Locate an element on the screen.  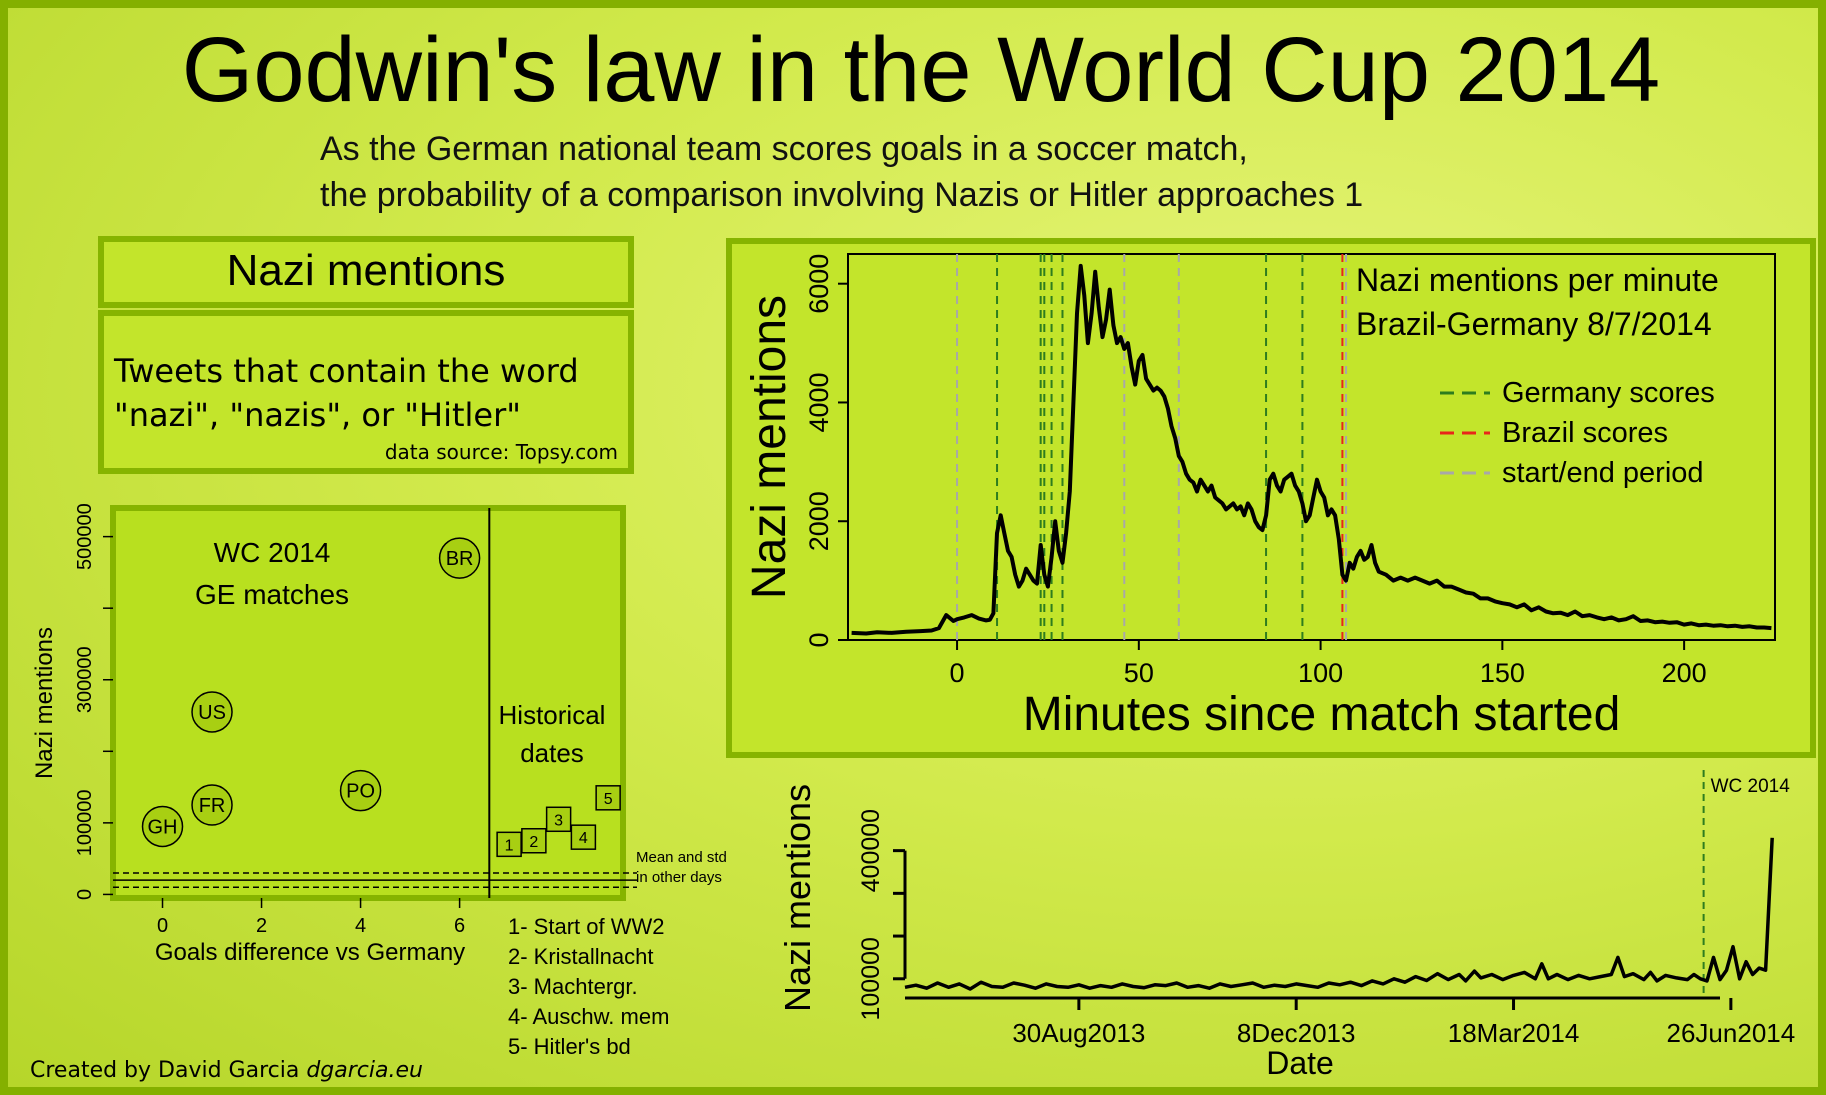
match-label: US is located at coordinates (212, 713).